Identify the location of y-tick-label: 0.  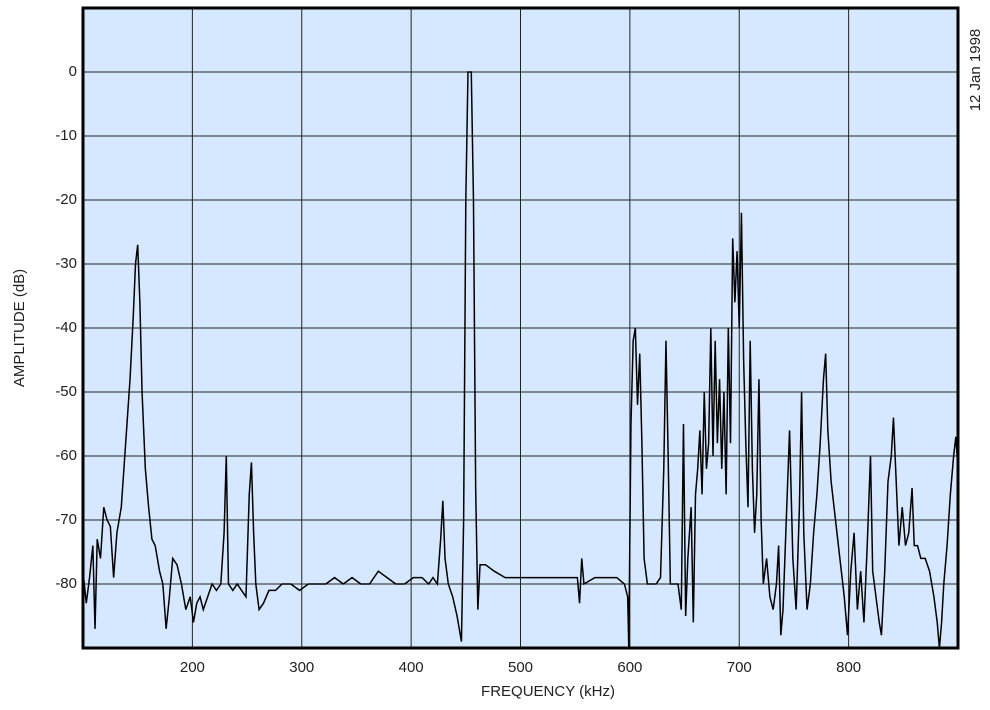
(73, 71).